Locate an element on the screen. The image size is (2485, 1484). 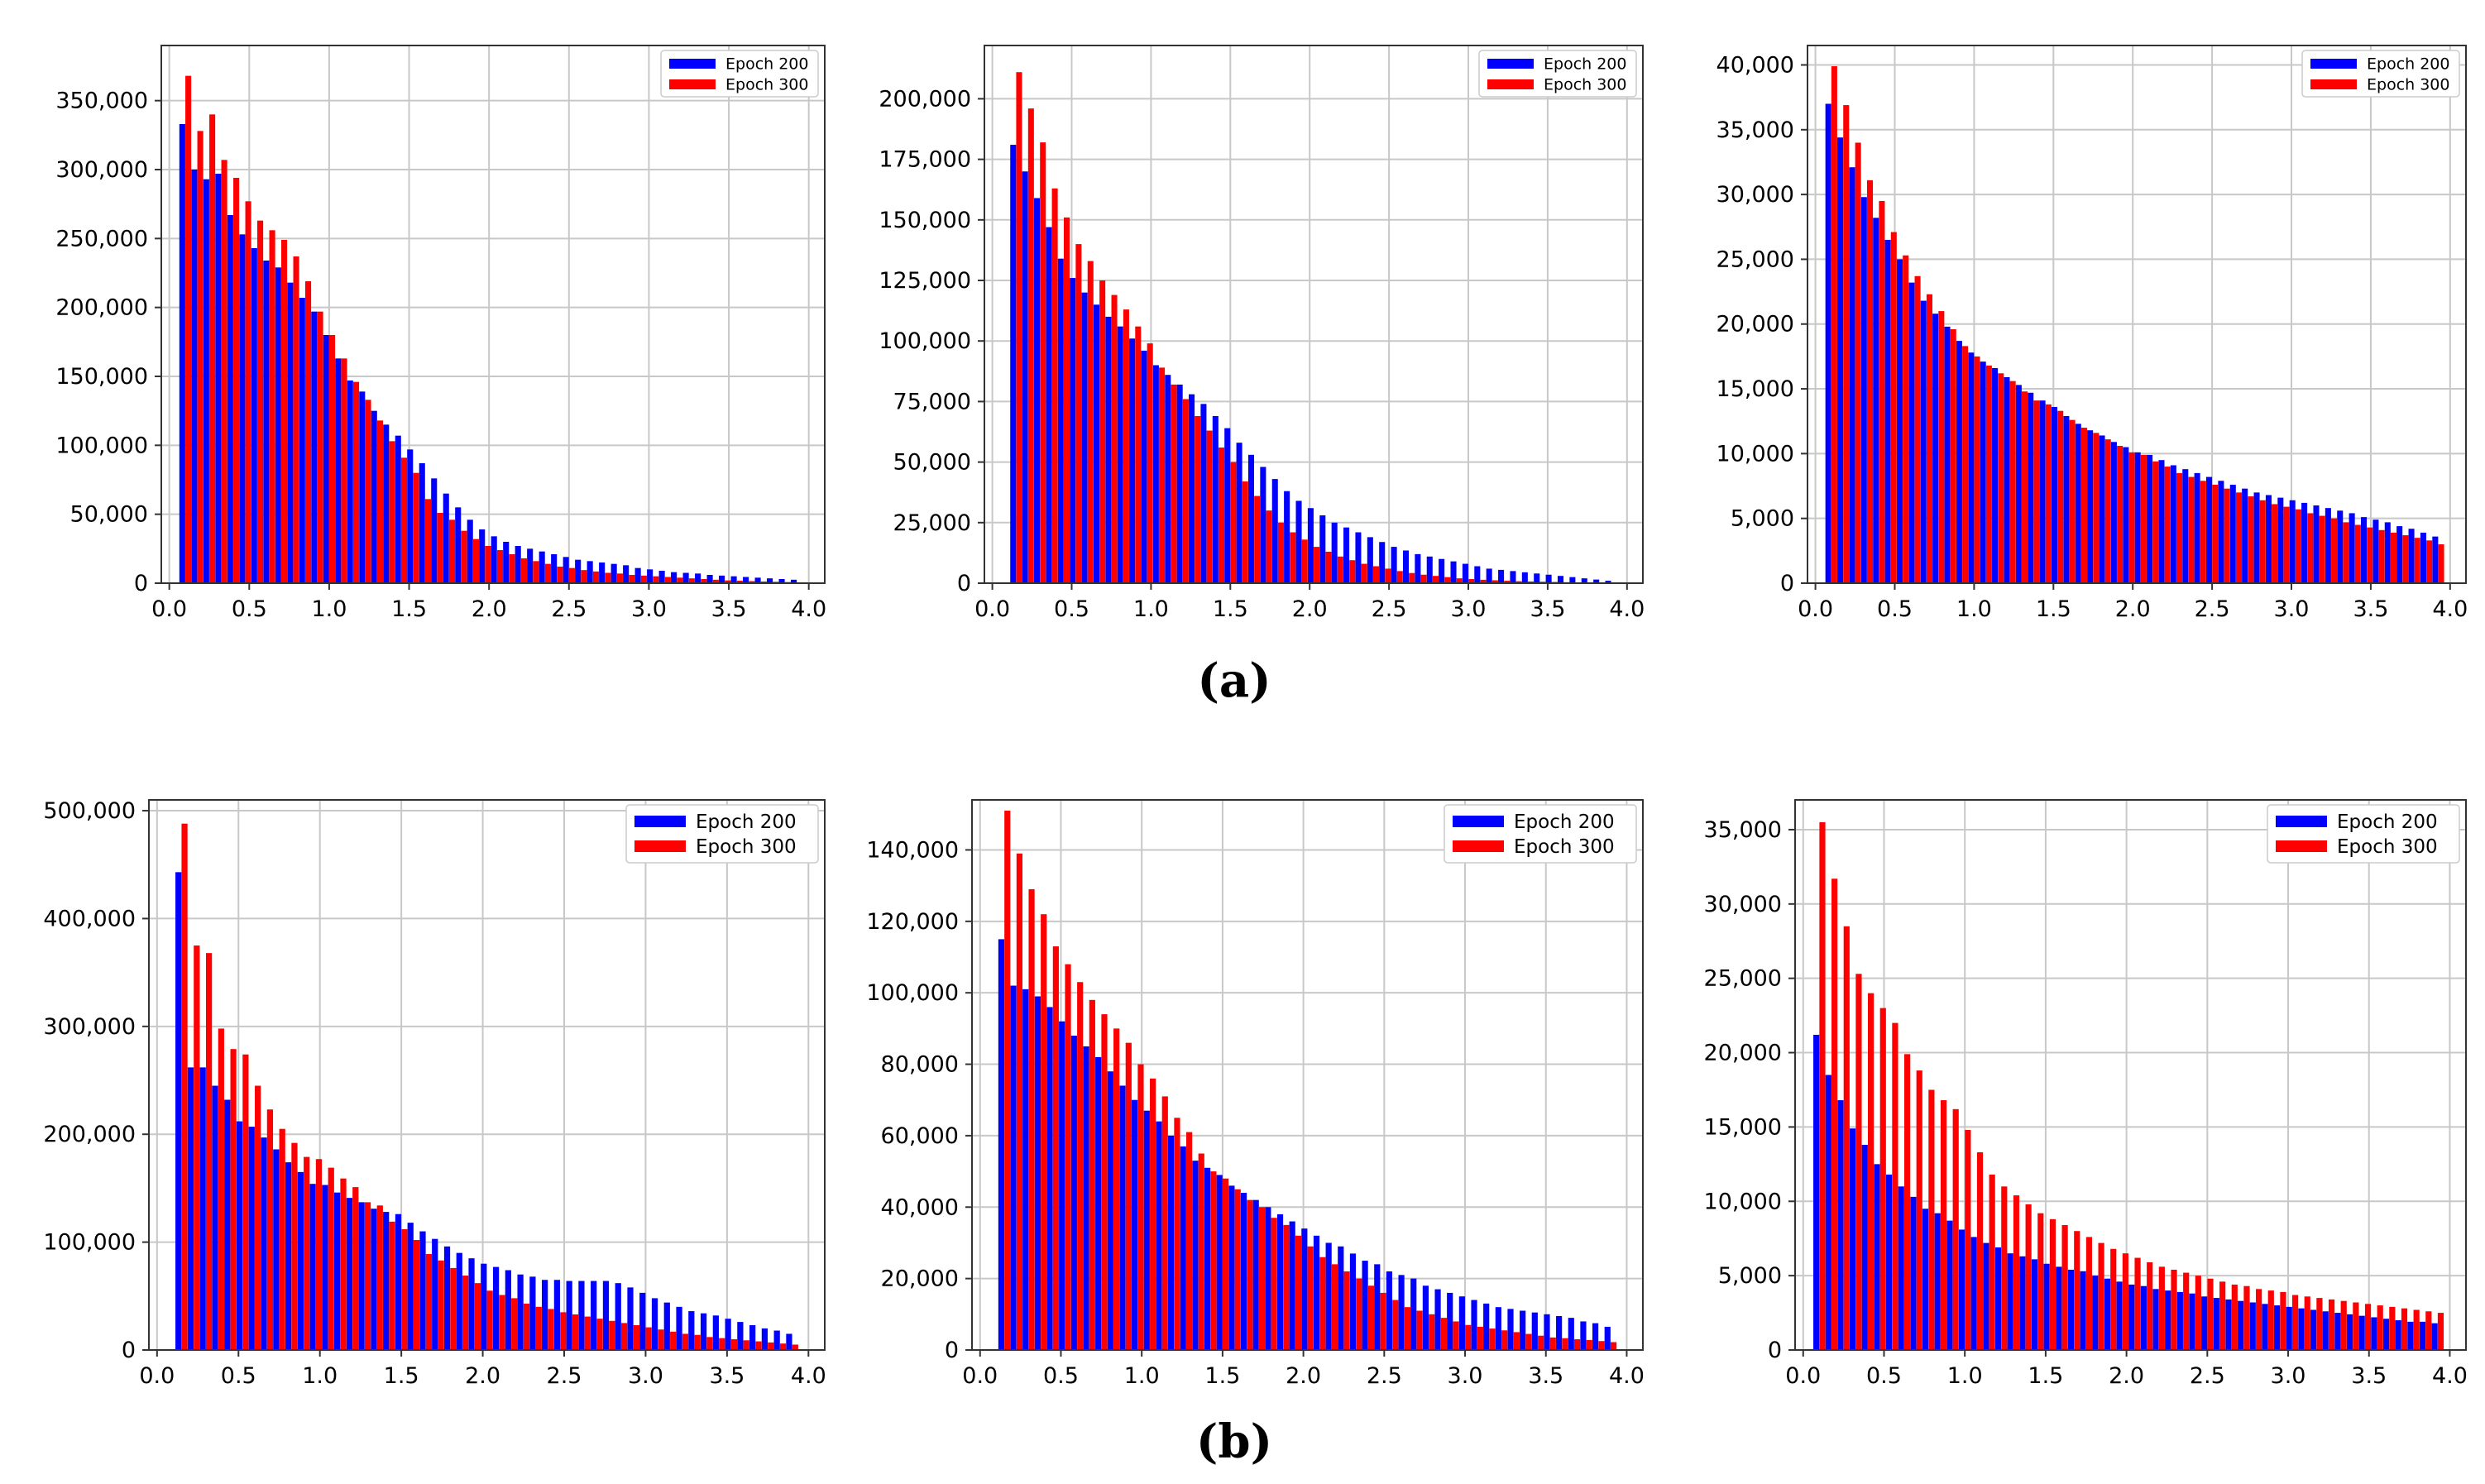
x-tick-label: 2.0 is located at coordinates (482, 1376).